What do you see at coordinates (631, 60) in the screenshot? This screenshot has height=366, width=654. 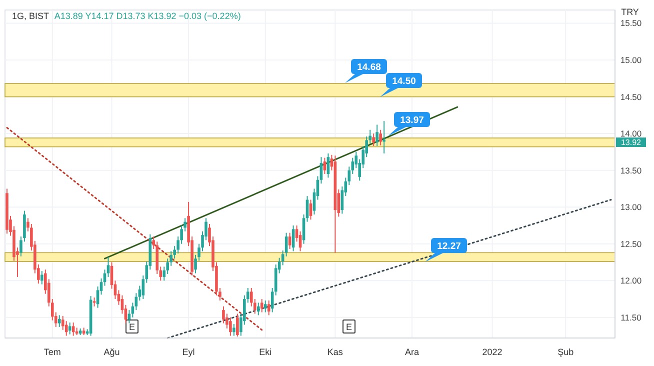 I see `y-tick-label: 15.00` at bounding box center [631, 60].